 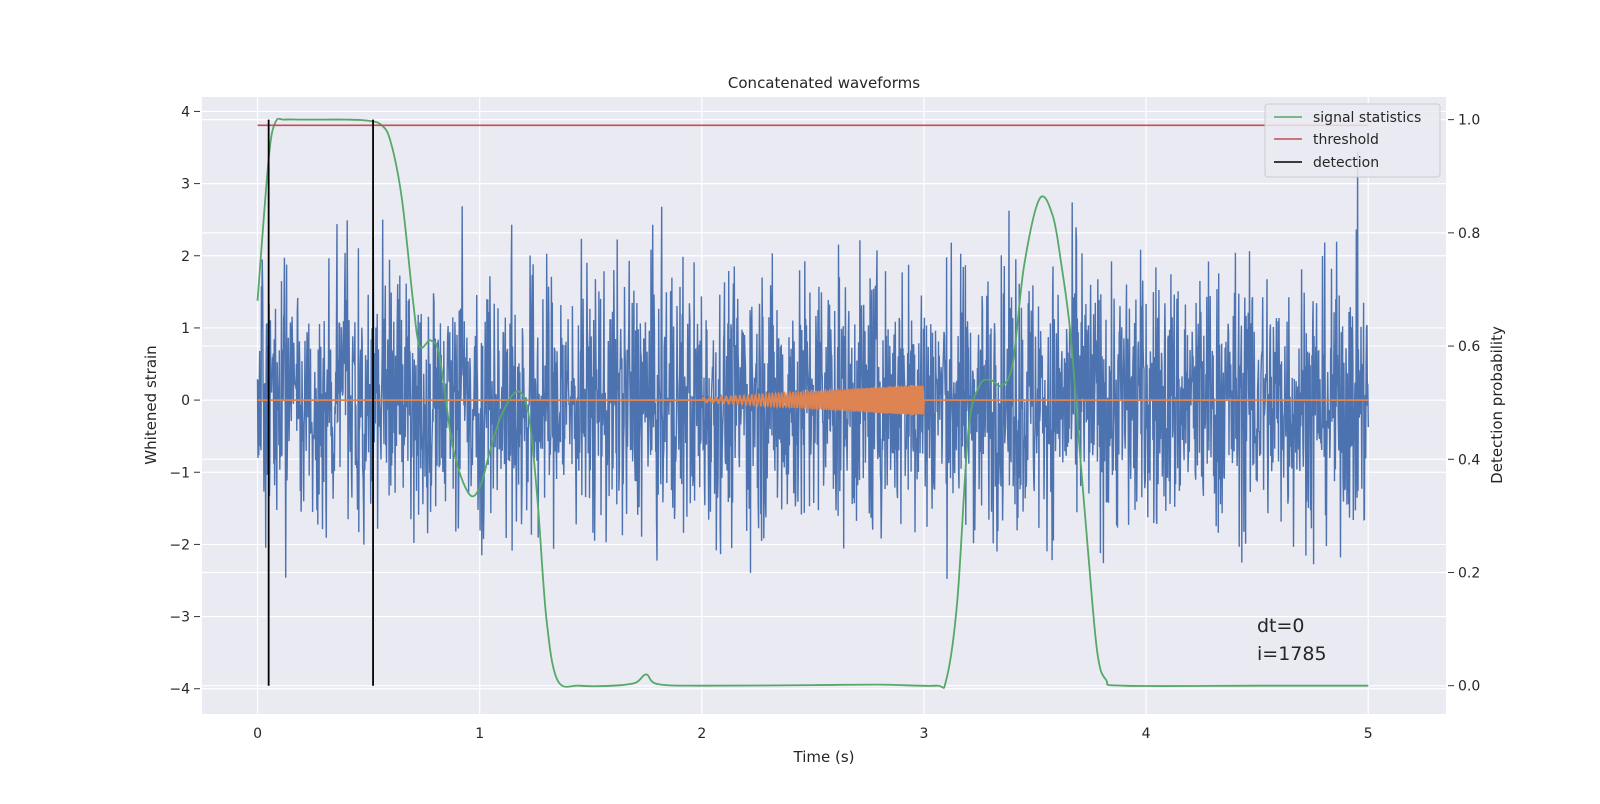 What do you see at coordinates (1346, 163) in the screenshot?
I see `legend-label-detection: detection` at bounding box center [1346, 163].